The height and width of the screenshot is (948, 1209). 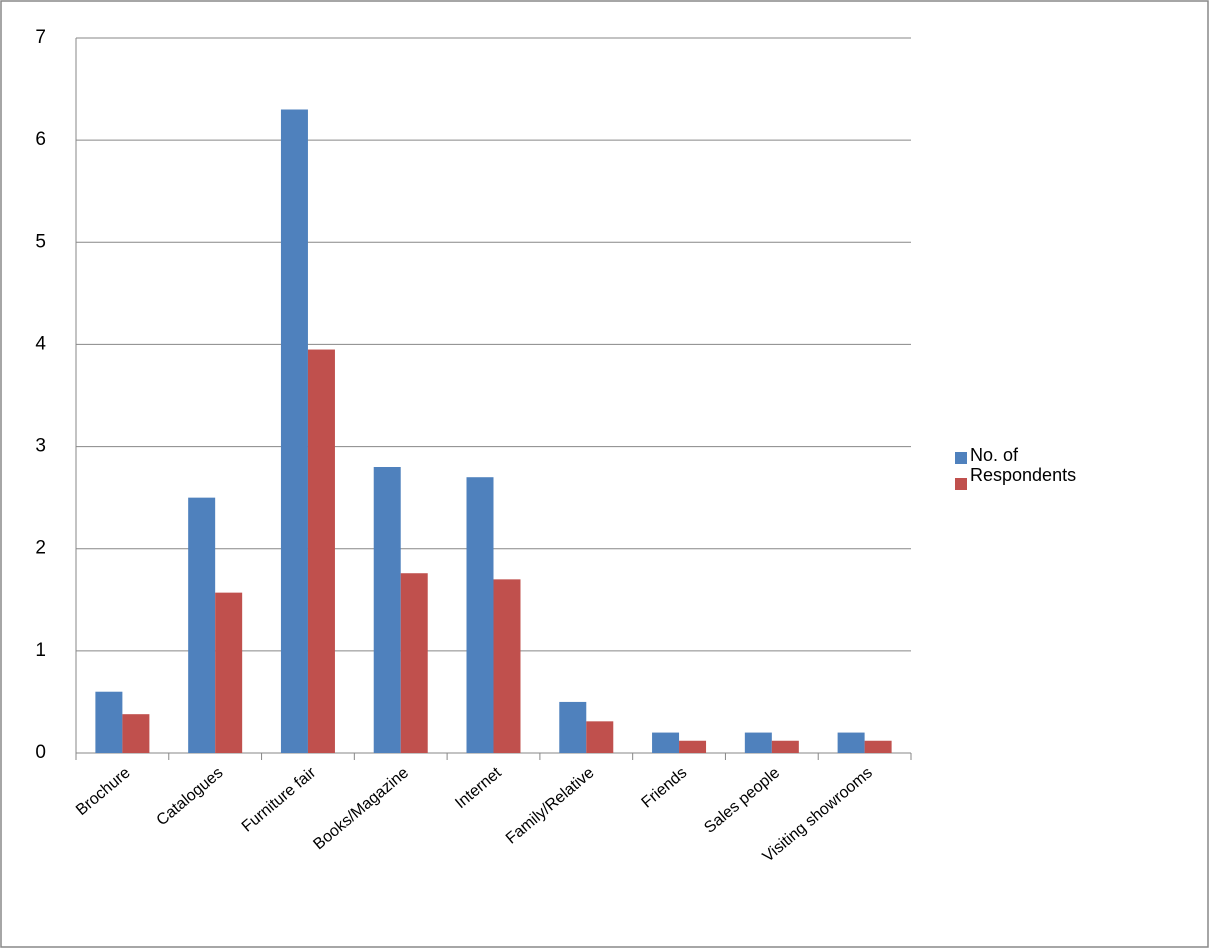 I want to click on legend-label: No. of Respondents, so click(x=1023, y=465).